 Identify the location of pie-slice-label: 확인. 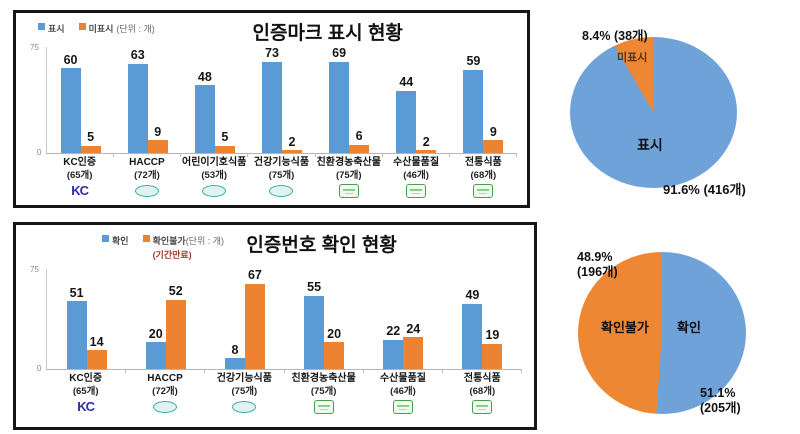
(689, 327).